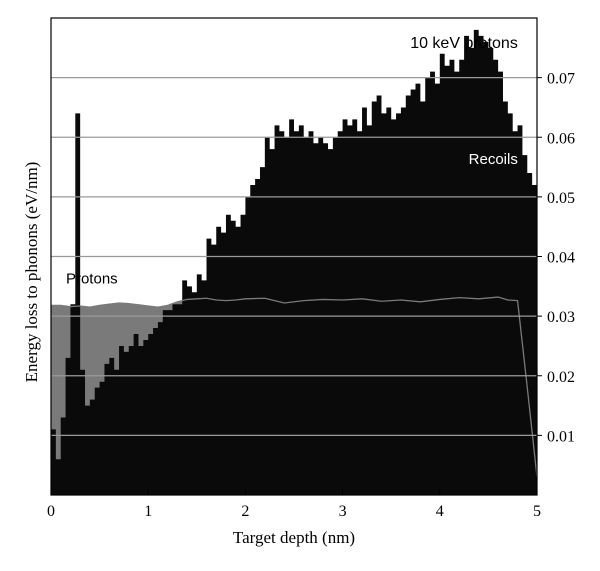 The width and height of the screenshot is (600, 571). Describe the element at coordinates (561, 198) in the screenshot. I see `y-tick-label-4: 0.05` at that location.